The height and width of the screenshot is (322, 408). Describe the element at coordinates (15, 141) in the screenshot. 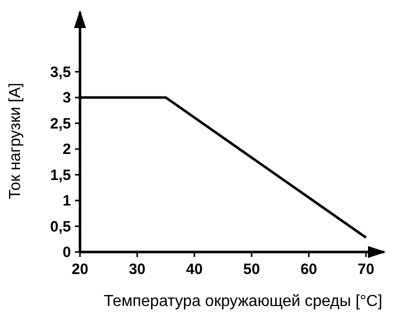

I see `y-axis-title: Ток нагрузки [A]` at that location.